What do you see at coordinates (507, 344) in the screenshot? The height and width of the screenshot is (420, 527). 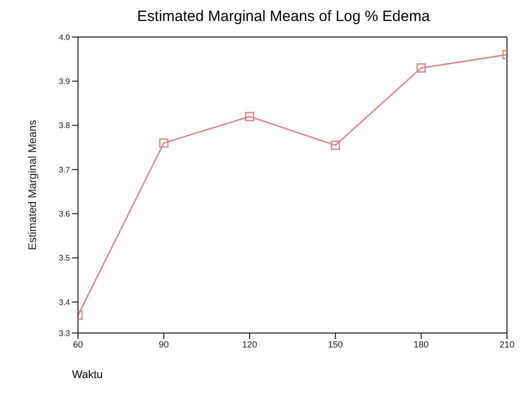 I see `x-tick-label: 210` at bounding box center [507, 344].